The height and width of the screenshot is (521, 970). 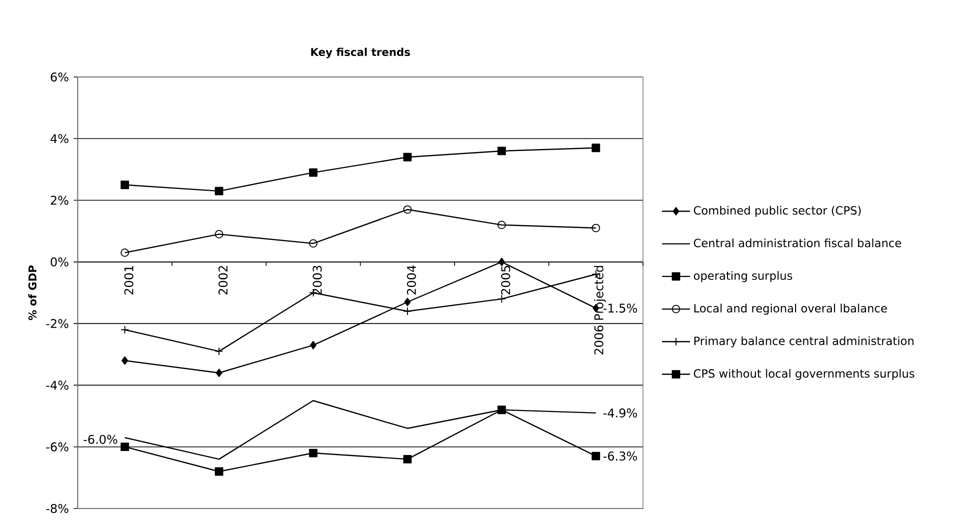 I want to click on legend-label: Primary balance central administration, so click(x=804, y=342).